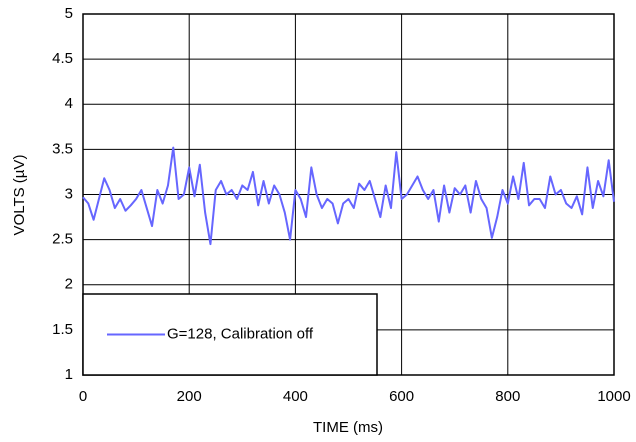 The width and height of the screenshot is (636, 442). What do you see at coordinates (401, 396) in the screenshot?
I see `x-tick-label: 600` at bounding box center [401, 396].